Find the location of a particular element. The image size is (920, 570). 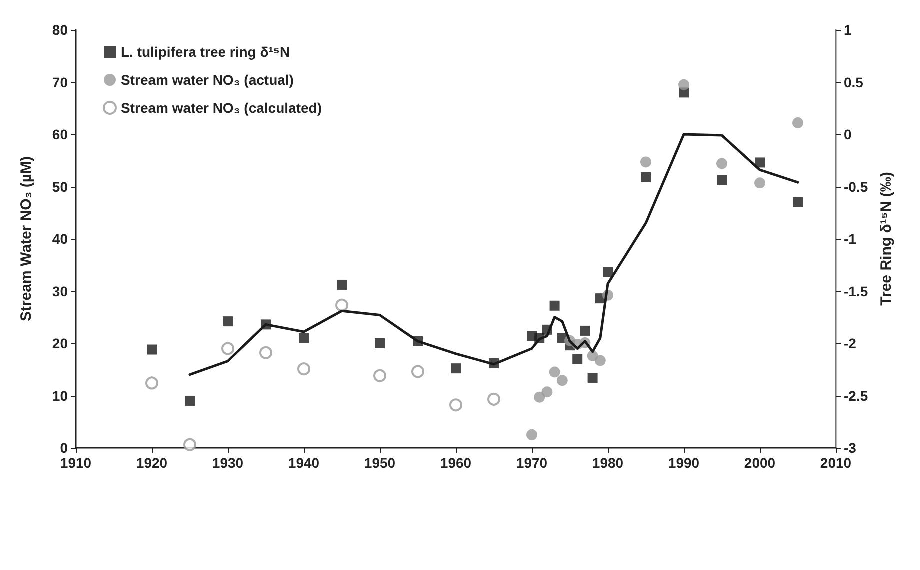

y-axis-title: Stream Water NO₃ (µM) is located at coordinates (26, 239).